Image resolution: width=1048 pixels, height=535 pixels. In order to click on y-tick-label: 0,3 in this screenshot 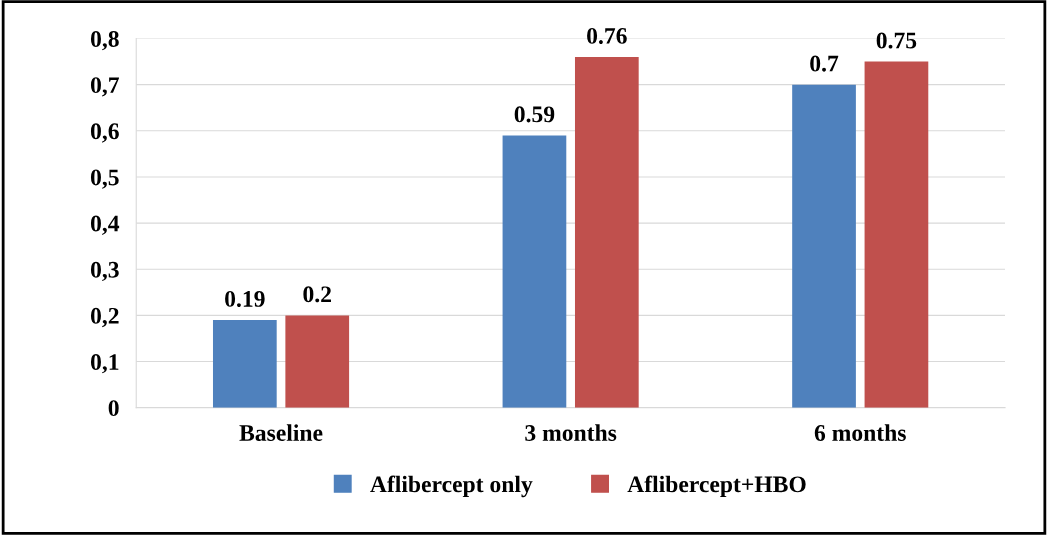, I will do `click(104, 271)`.